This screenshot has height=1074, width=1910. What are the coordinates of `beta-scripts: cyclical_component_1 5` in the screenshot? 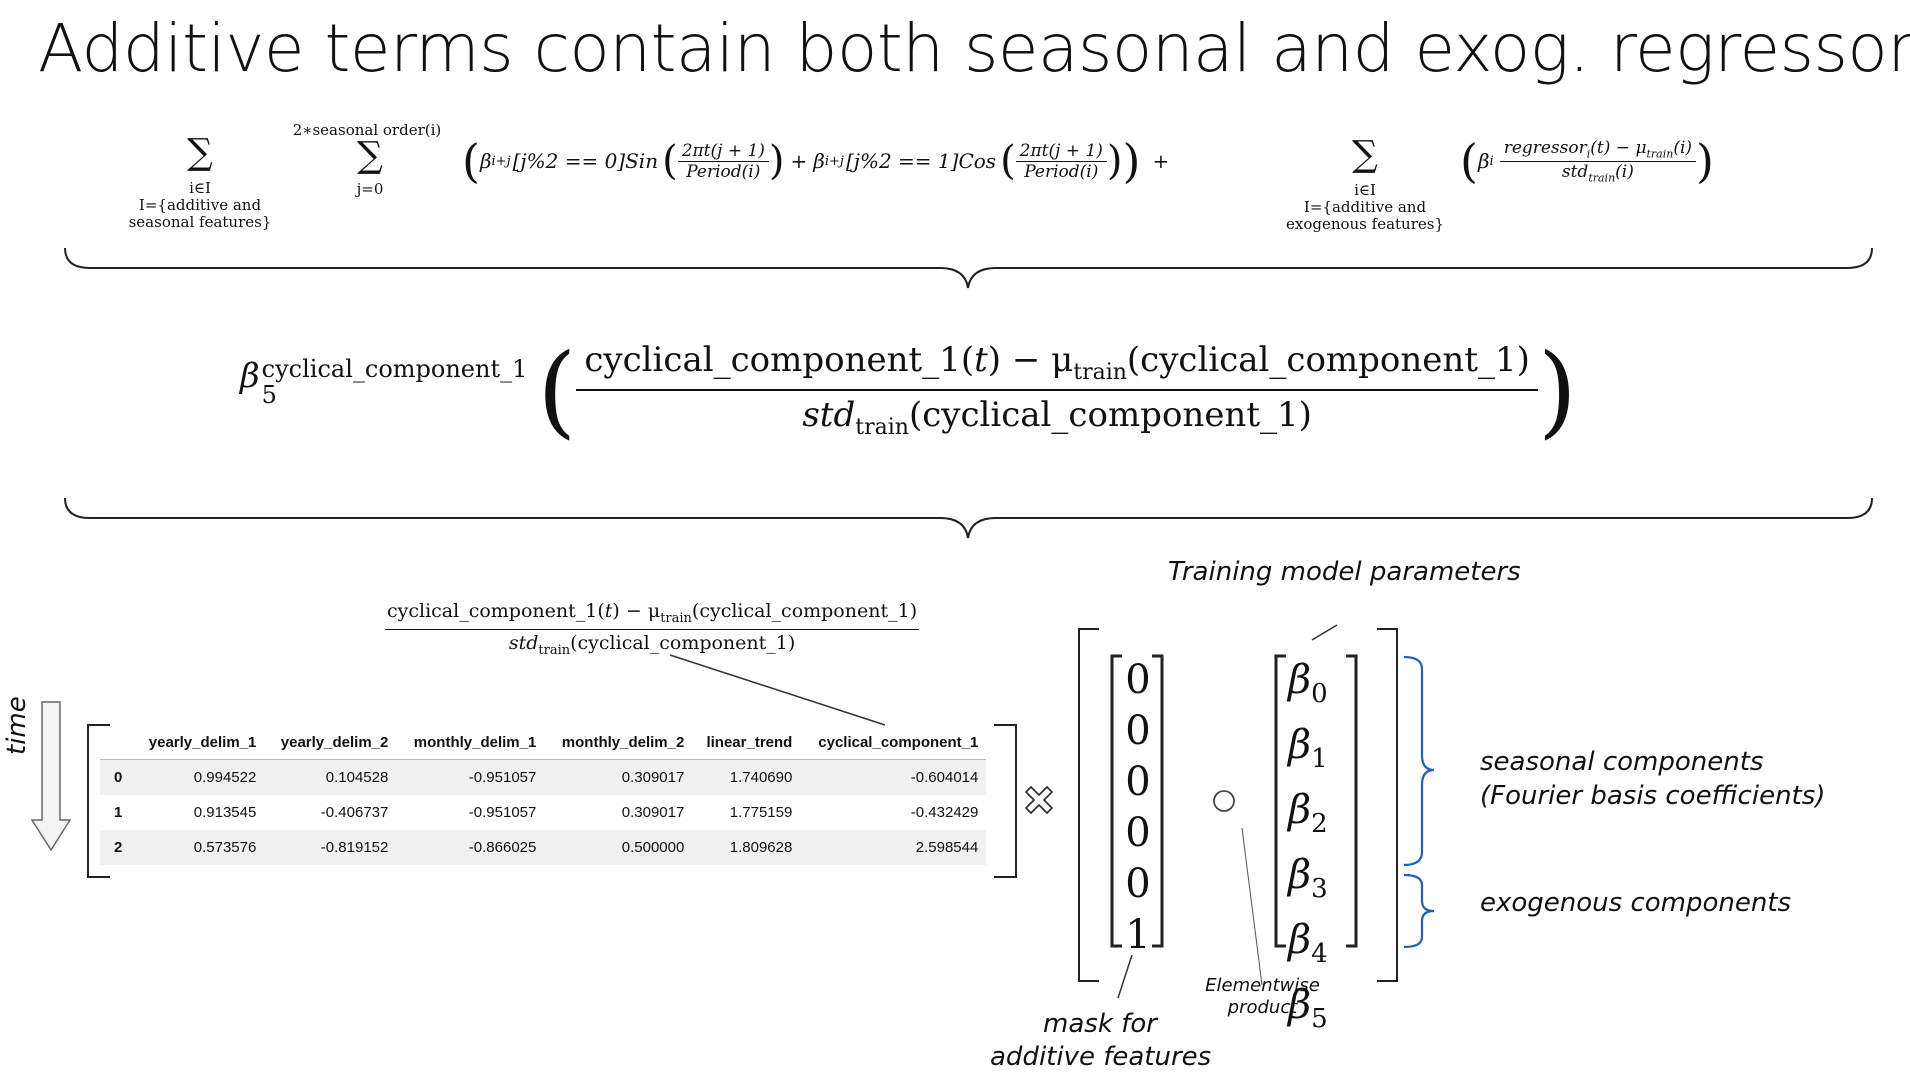 It's located at (395, 382).